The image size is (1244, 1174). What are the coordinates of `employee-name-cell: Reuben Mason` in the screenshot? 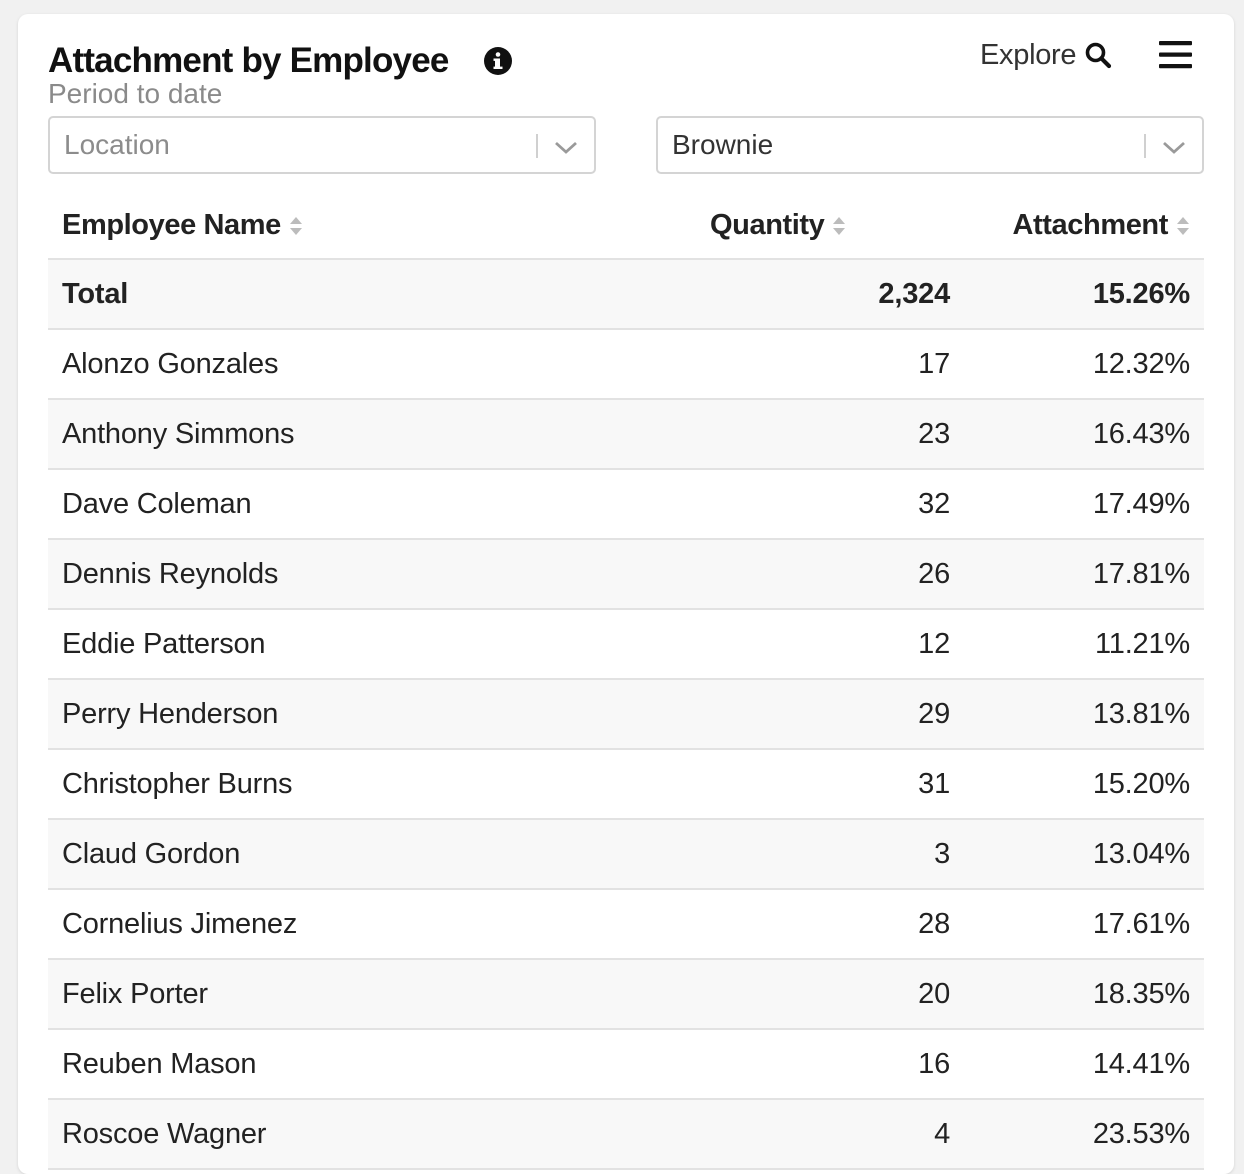 It's located at (342, 1064).